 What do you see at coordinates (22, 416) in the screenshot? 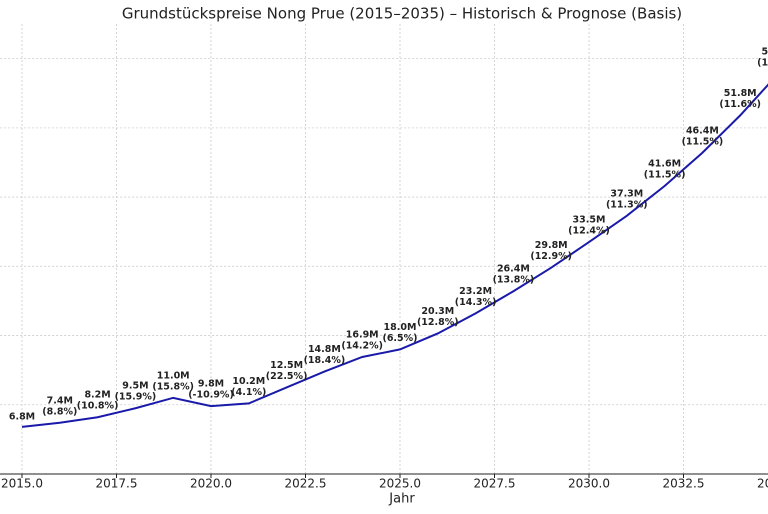
I see `value-label: 6.8M` at bounding box center [22, 416].